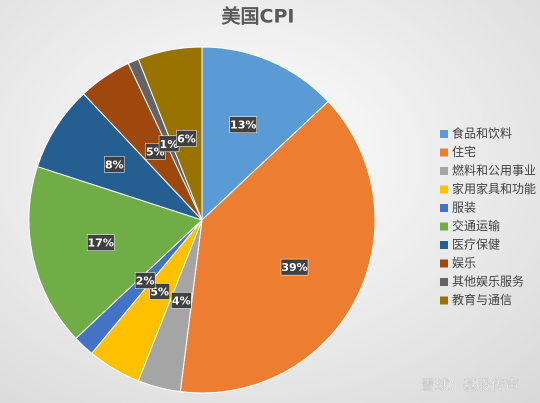 The width and height of the screenshot is (540, 403). Describe the element at coordinates (476, 225) in the screenshot. I see `legend-label: 交通运输` at that location.